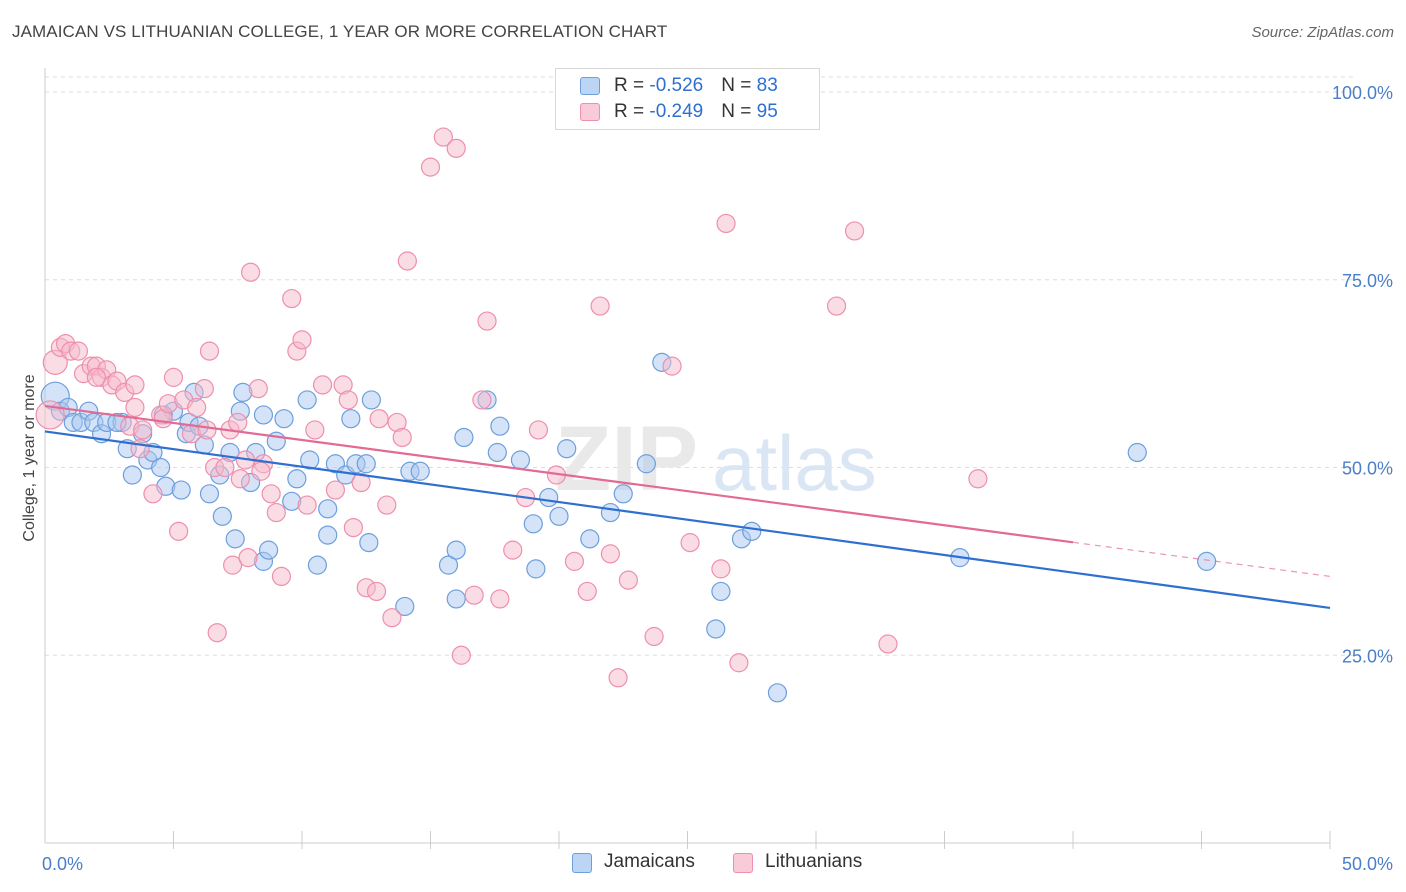 Image resolution: width=1406 pixels, height=892 pixels. What do you see at coordinates (1367, 469) in the screenshot?
I see `y-tick-label: 50.0%` at bounding box center [1367, 469].